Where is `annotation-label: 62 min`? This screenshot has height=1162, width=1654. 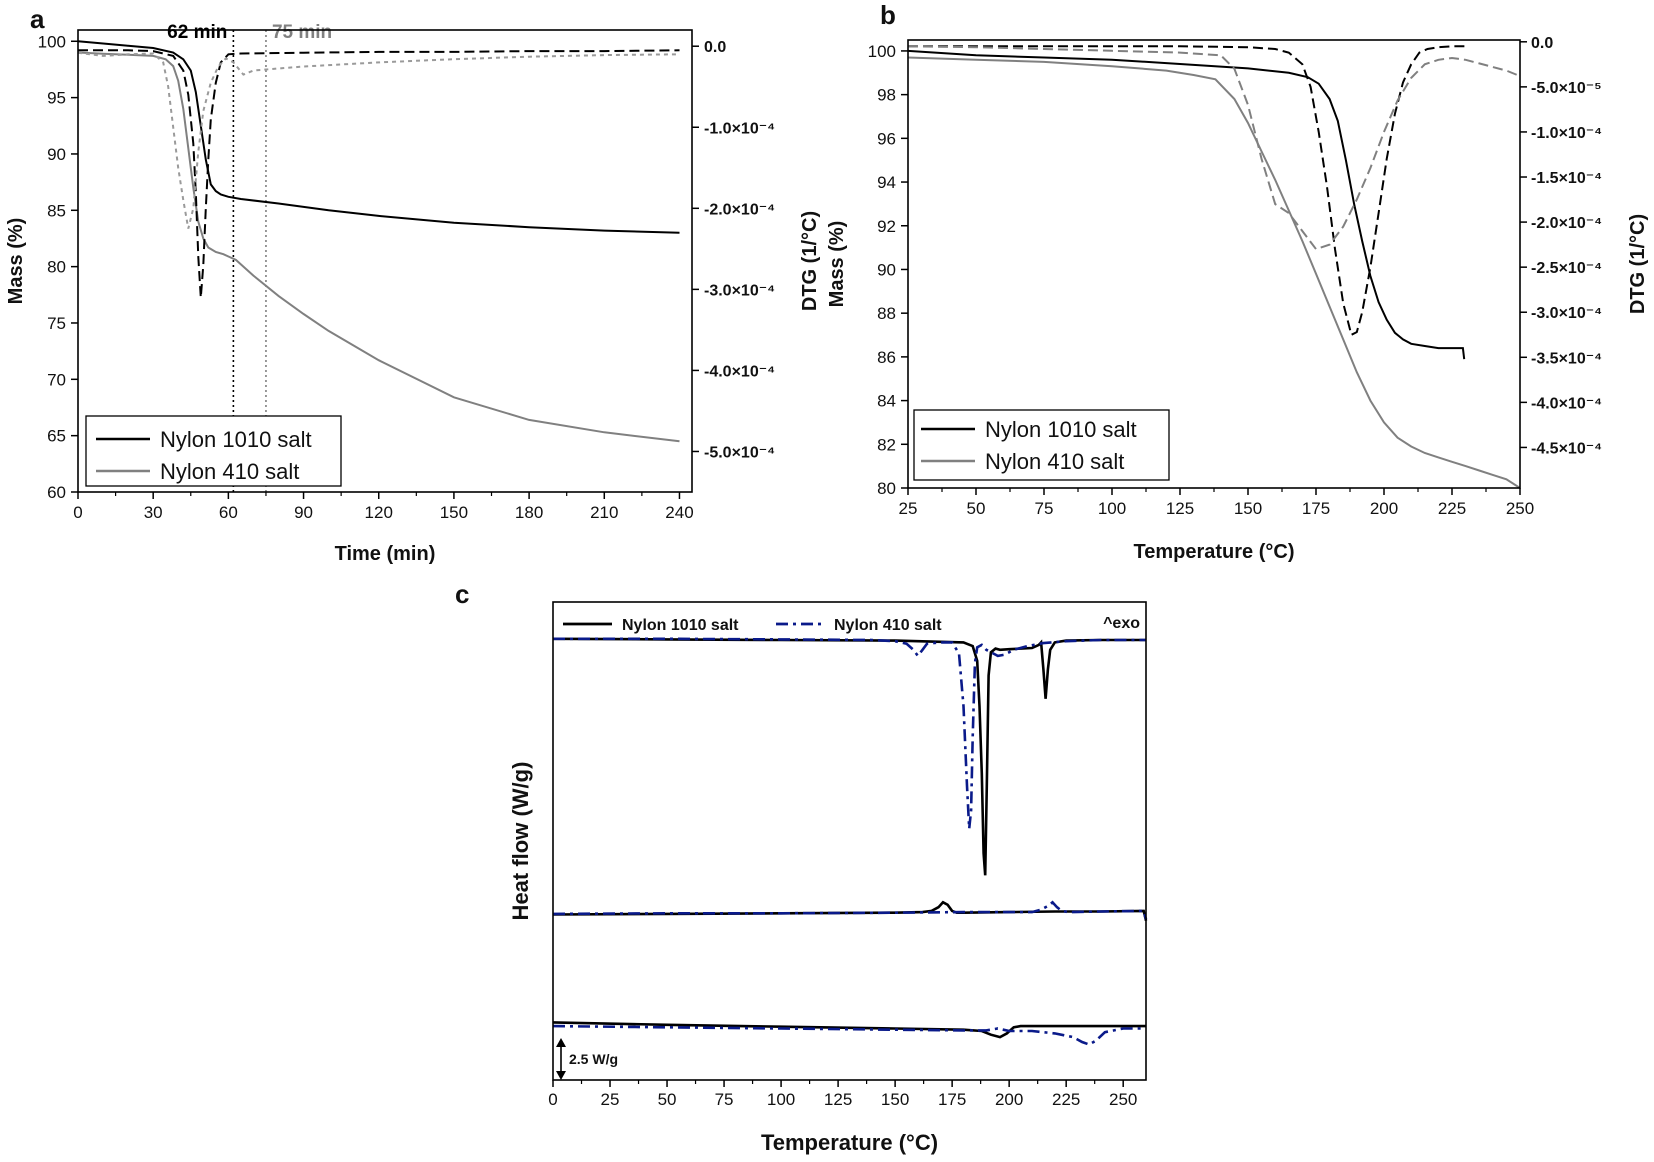
annotation-label: 62 min is located at coordinates (197, 32).